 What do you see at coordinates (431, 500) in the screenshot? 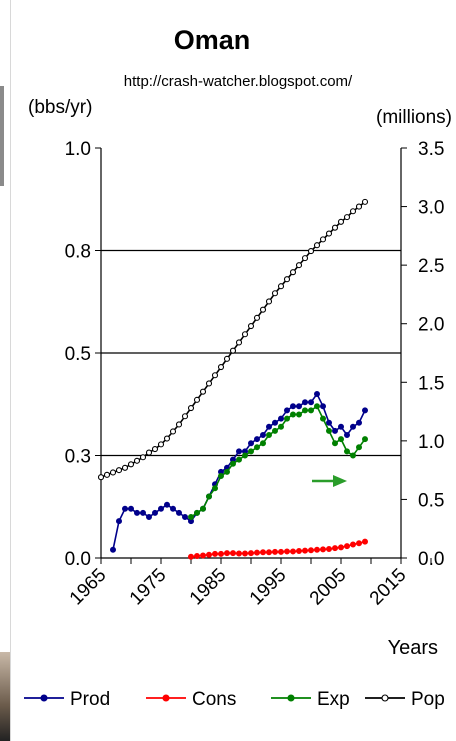
I see `y2-tick-label: 0.5` at bounding box center [431, 500].